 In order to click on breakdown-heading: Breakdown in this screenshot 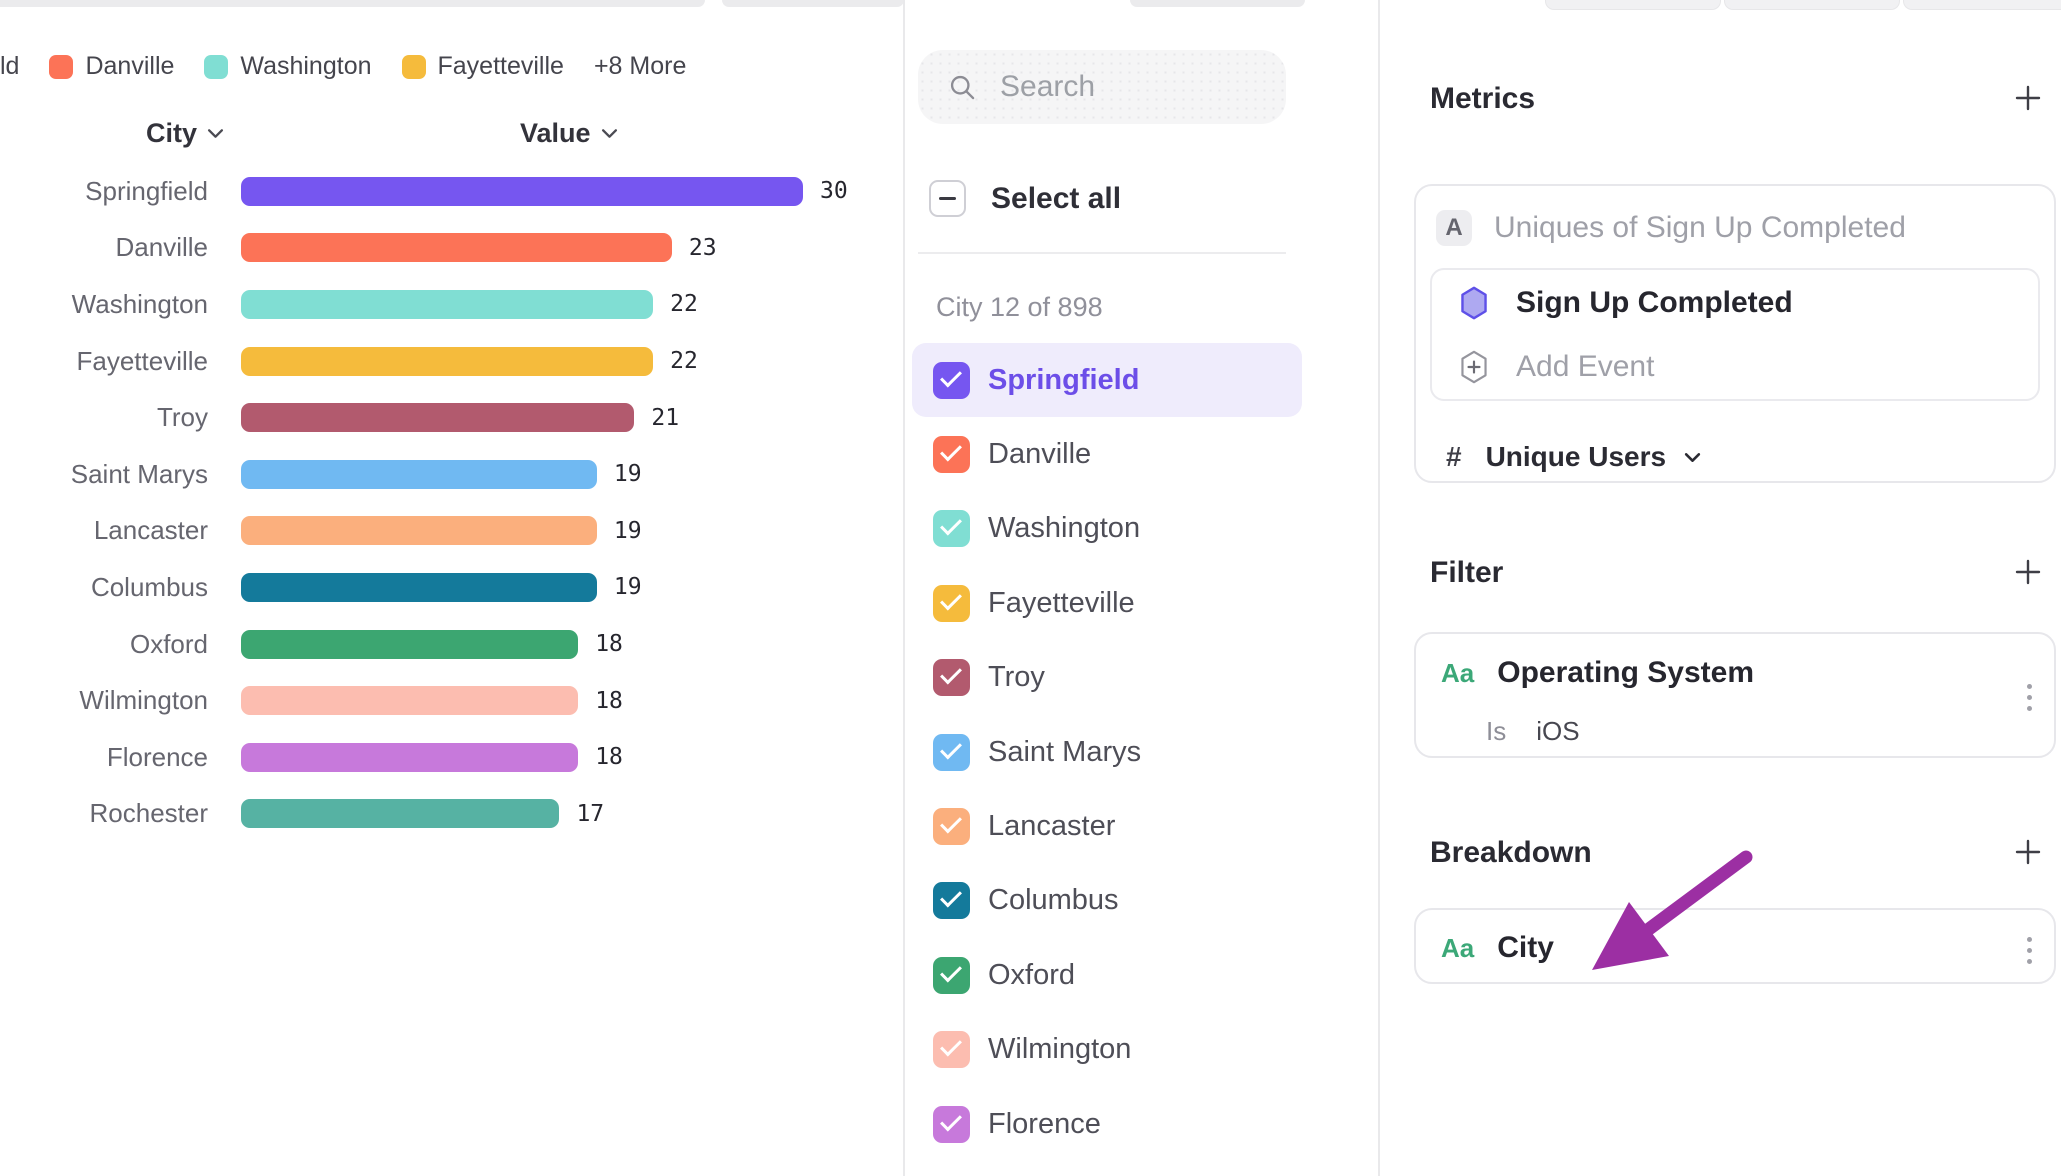, I will do `click(1511, 852)`.